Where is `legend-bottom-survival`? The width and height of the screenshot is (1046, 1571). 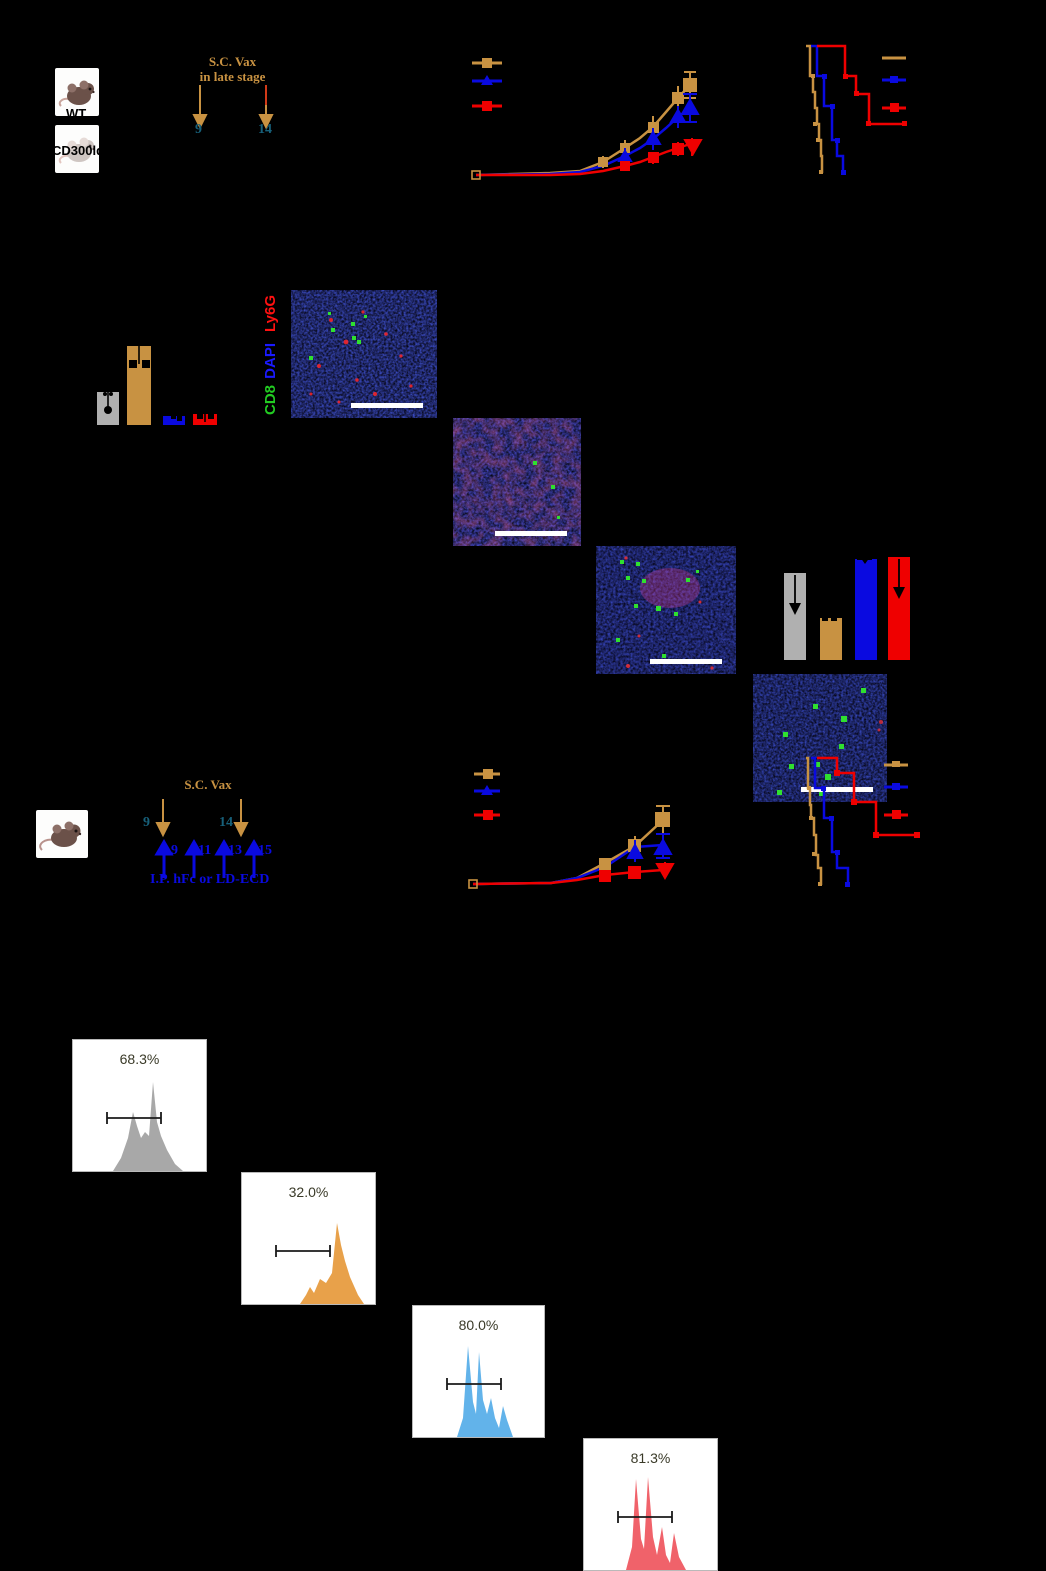
legend-bottom-survival is located at coordinates (896, 790).